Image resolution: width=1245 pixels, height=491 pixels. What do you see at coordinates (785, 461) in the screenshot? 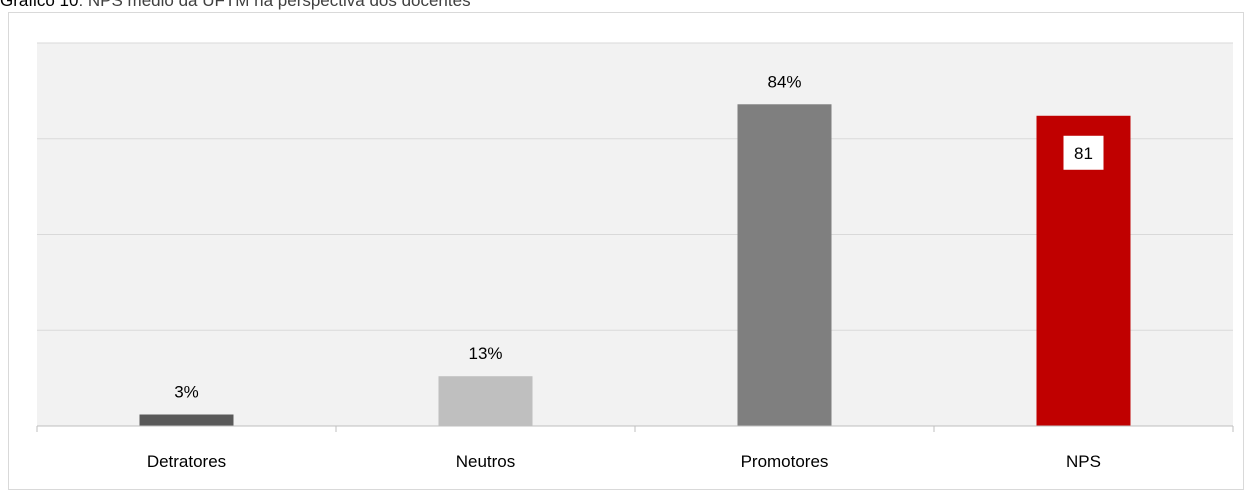
I see `category-label-promotores: Promotores` at bounding box center [785, 461].